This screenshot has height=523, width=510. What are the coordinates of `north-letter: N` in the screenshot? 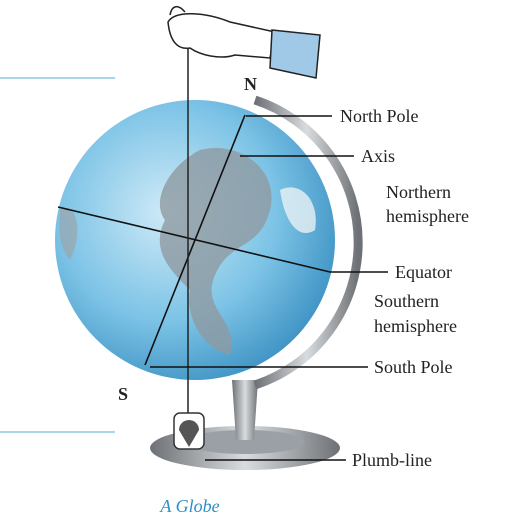 It's located at (250, 84).